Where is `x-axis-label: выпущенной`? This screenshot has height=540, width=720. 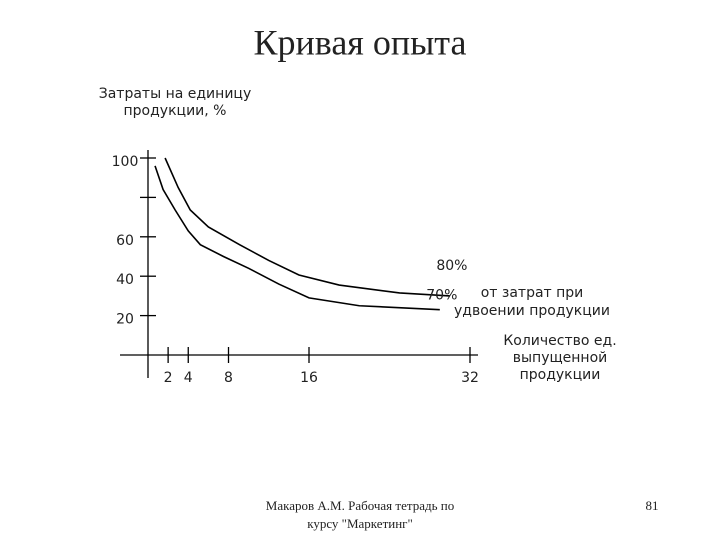 x-axis-label: выпущенной is located at coordinates (560, 358).